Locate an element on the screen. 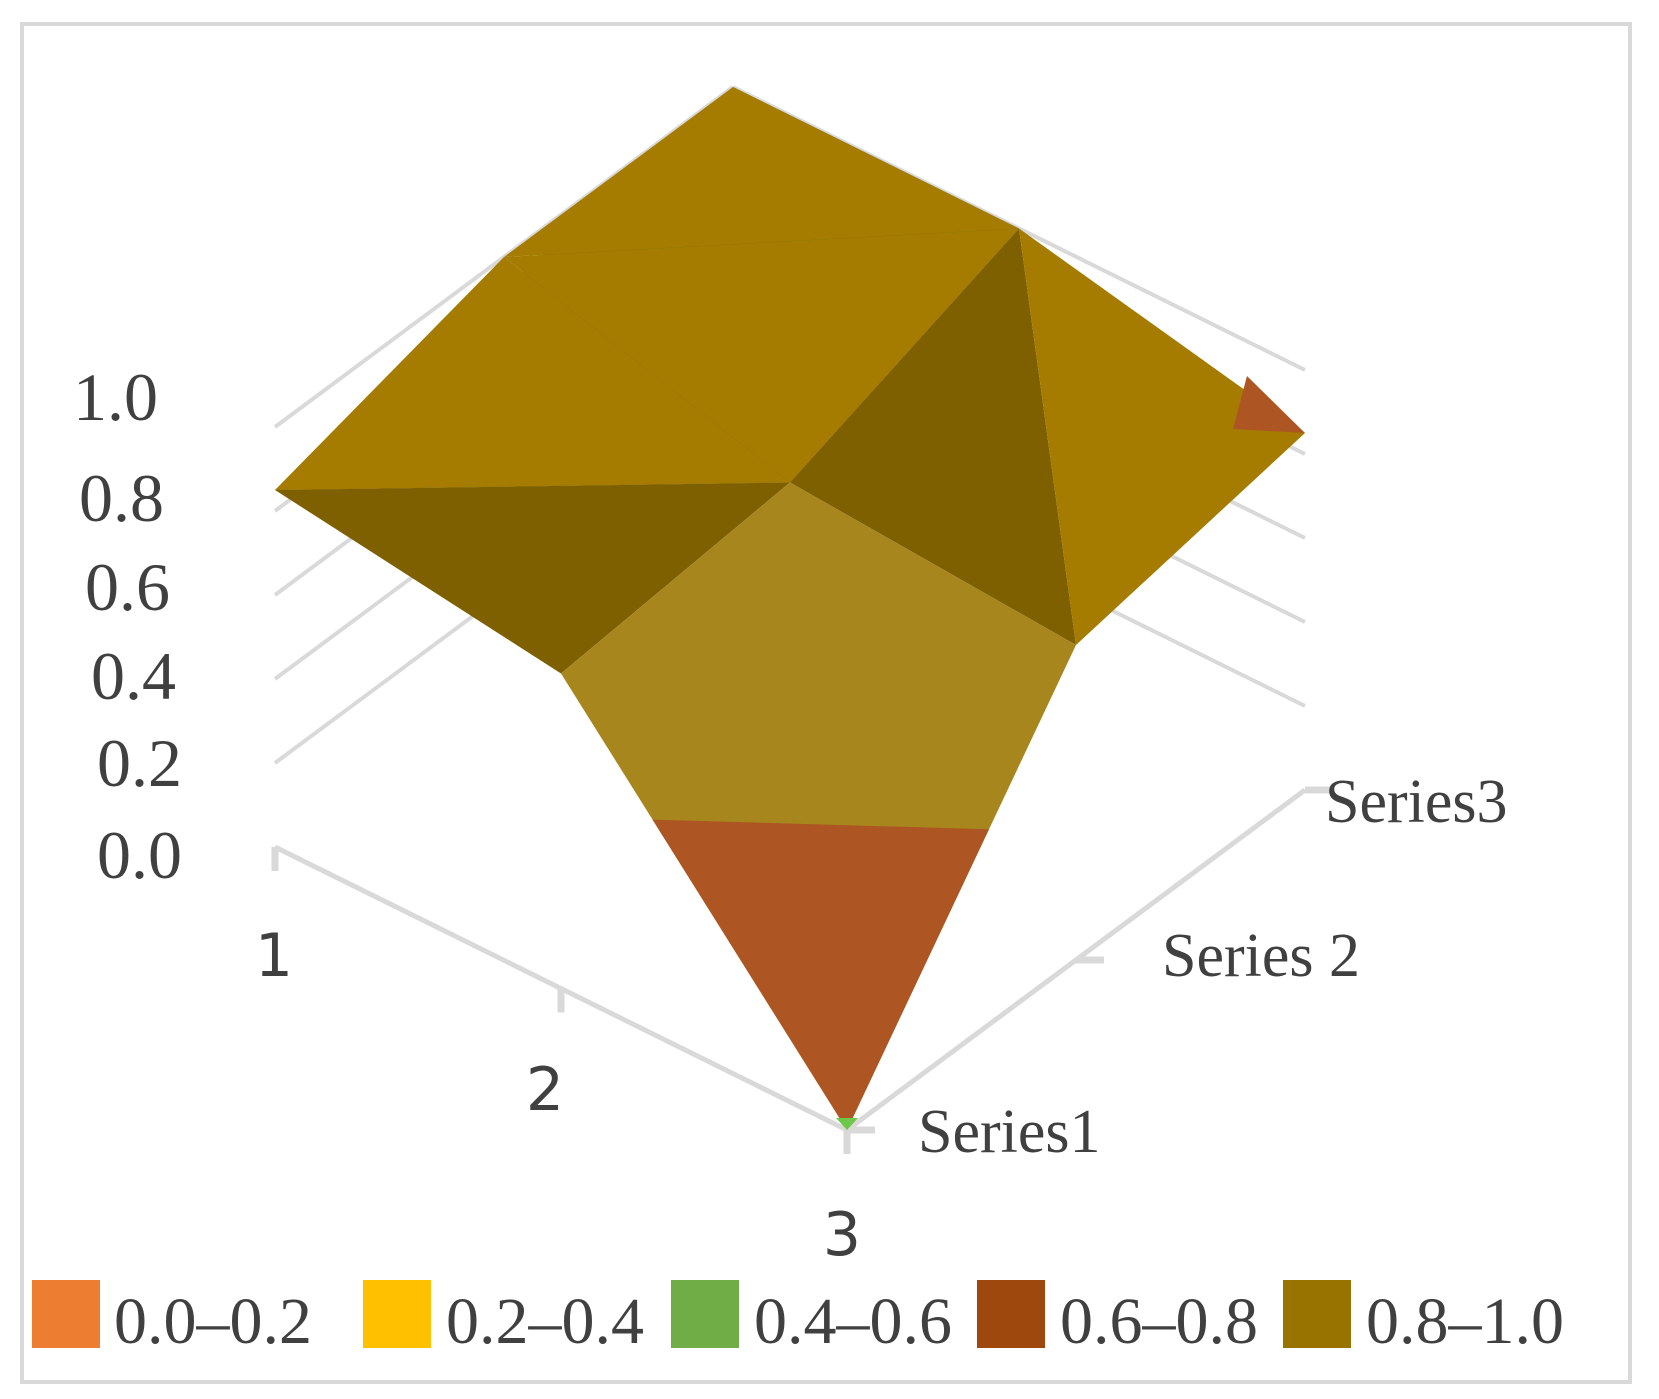 This screenshot has width=1659, height=1399. series-label: Series1 is located at coordinates (1009, 1132).